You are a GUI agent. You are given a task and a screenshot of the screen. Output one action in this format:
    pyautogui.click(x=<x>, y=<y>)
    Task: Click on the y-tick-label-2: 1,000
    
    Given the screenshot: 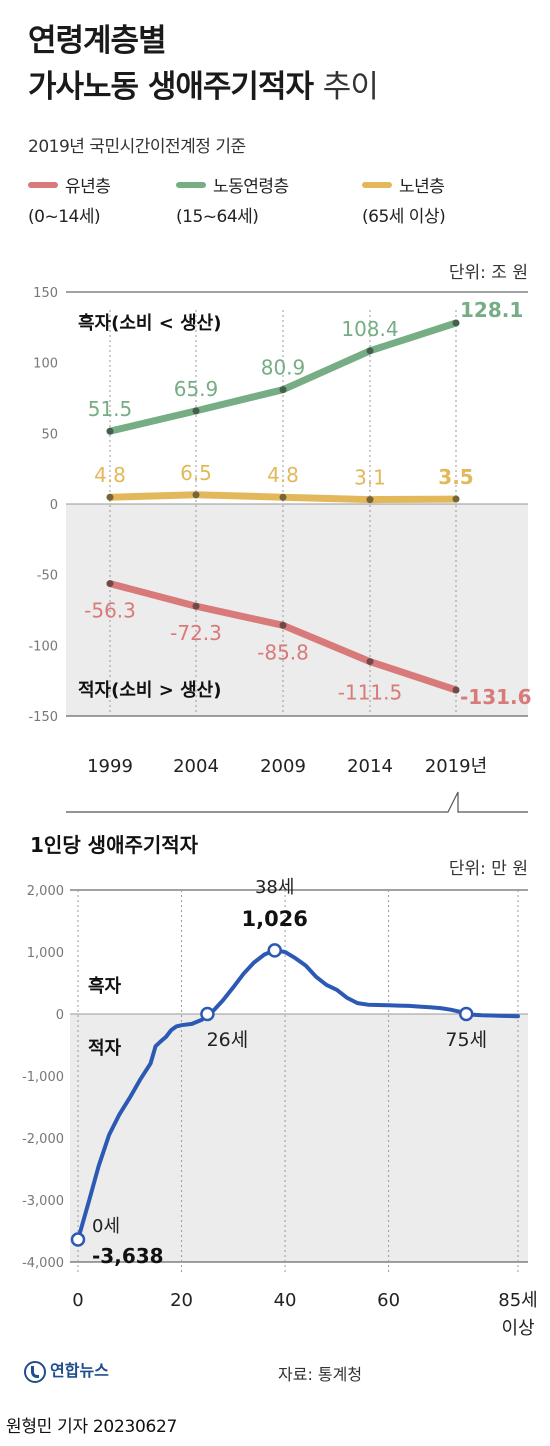 What is the action you would take?
    pyautogui.click(x=45, y=953)
    